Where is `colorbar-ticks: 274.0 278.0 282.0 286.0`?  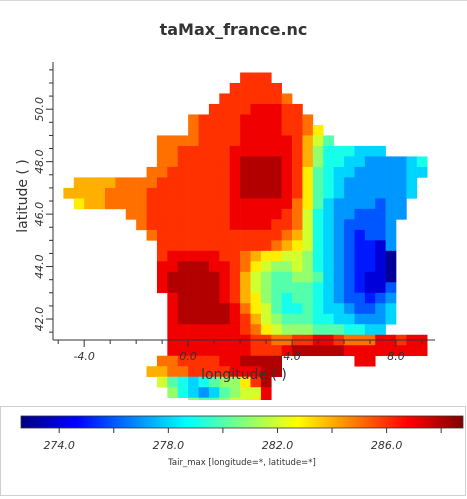 colorbar-ticks: 274.0 278.0 282.0 286.0 is located at coordinates (242, 440).